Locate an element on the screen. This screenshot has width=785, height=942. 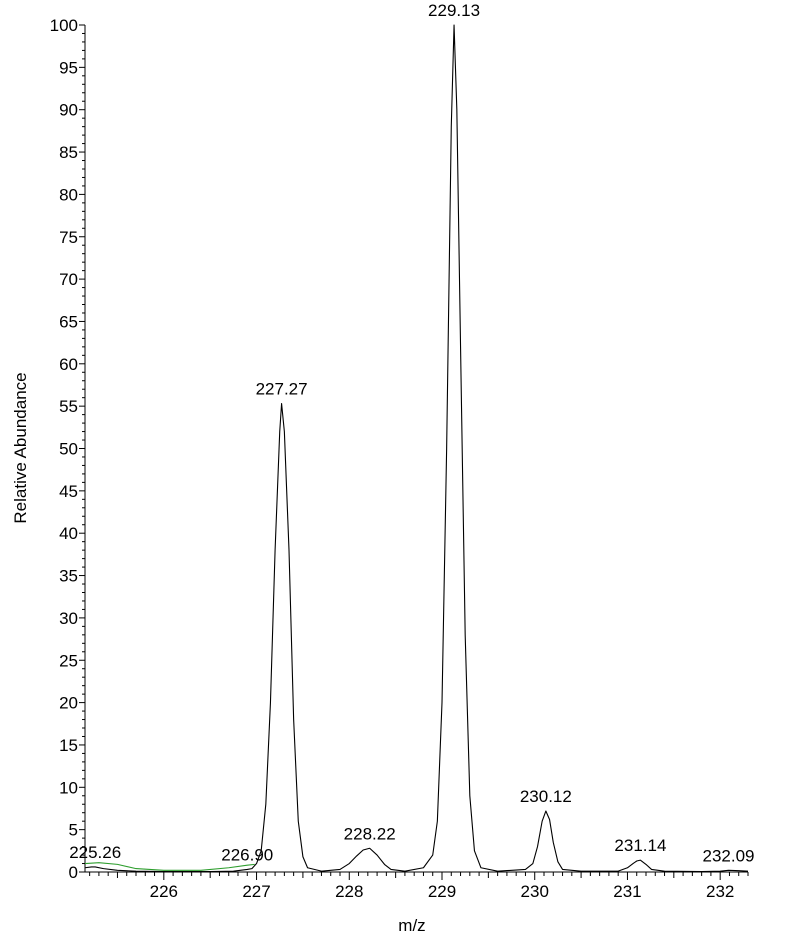
y-tick-label: 100 is located at coordinates (64, 25).